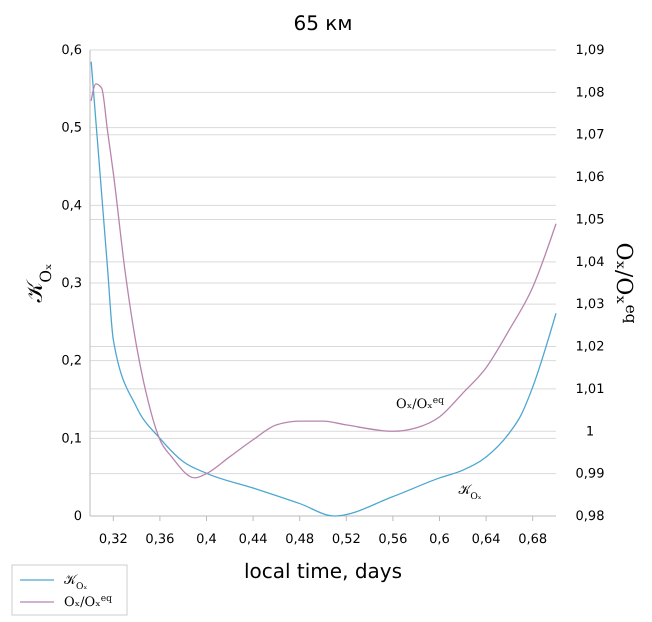 The height and width of the screenshot is (622, 652). What do you see at coordinates (590, 474) in the screenshot?
I see `y2-tick-label: 0,99` at bounding box center [590, 474].